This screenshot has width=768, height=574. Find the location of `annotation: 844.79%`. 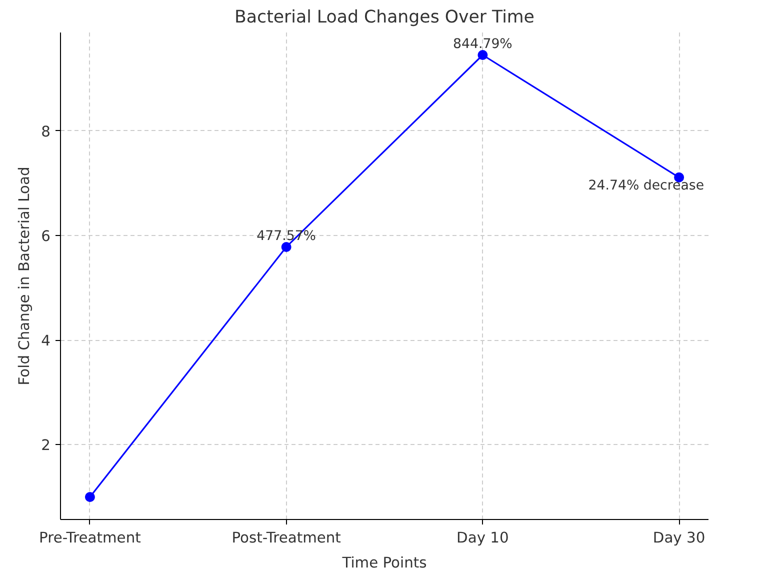

annotation: 844.79% is located at coordinates (482, 44).